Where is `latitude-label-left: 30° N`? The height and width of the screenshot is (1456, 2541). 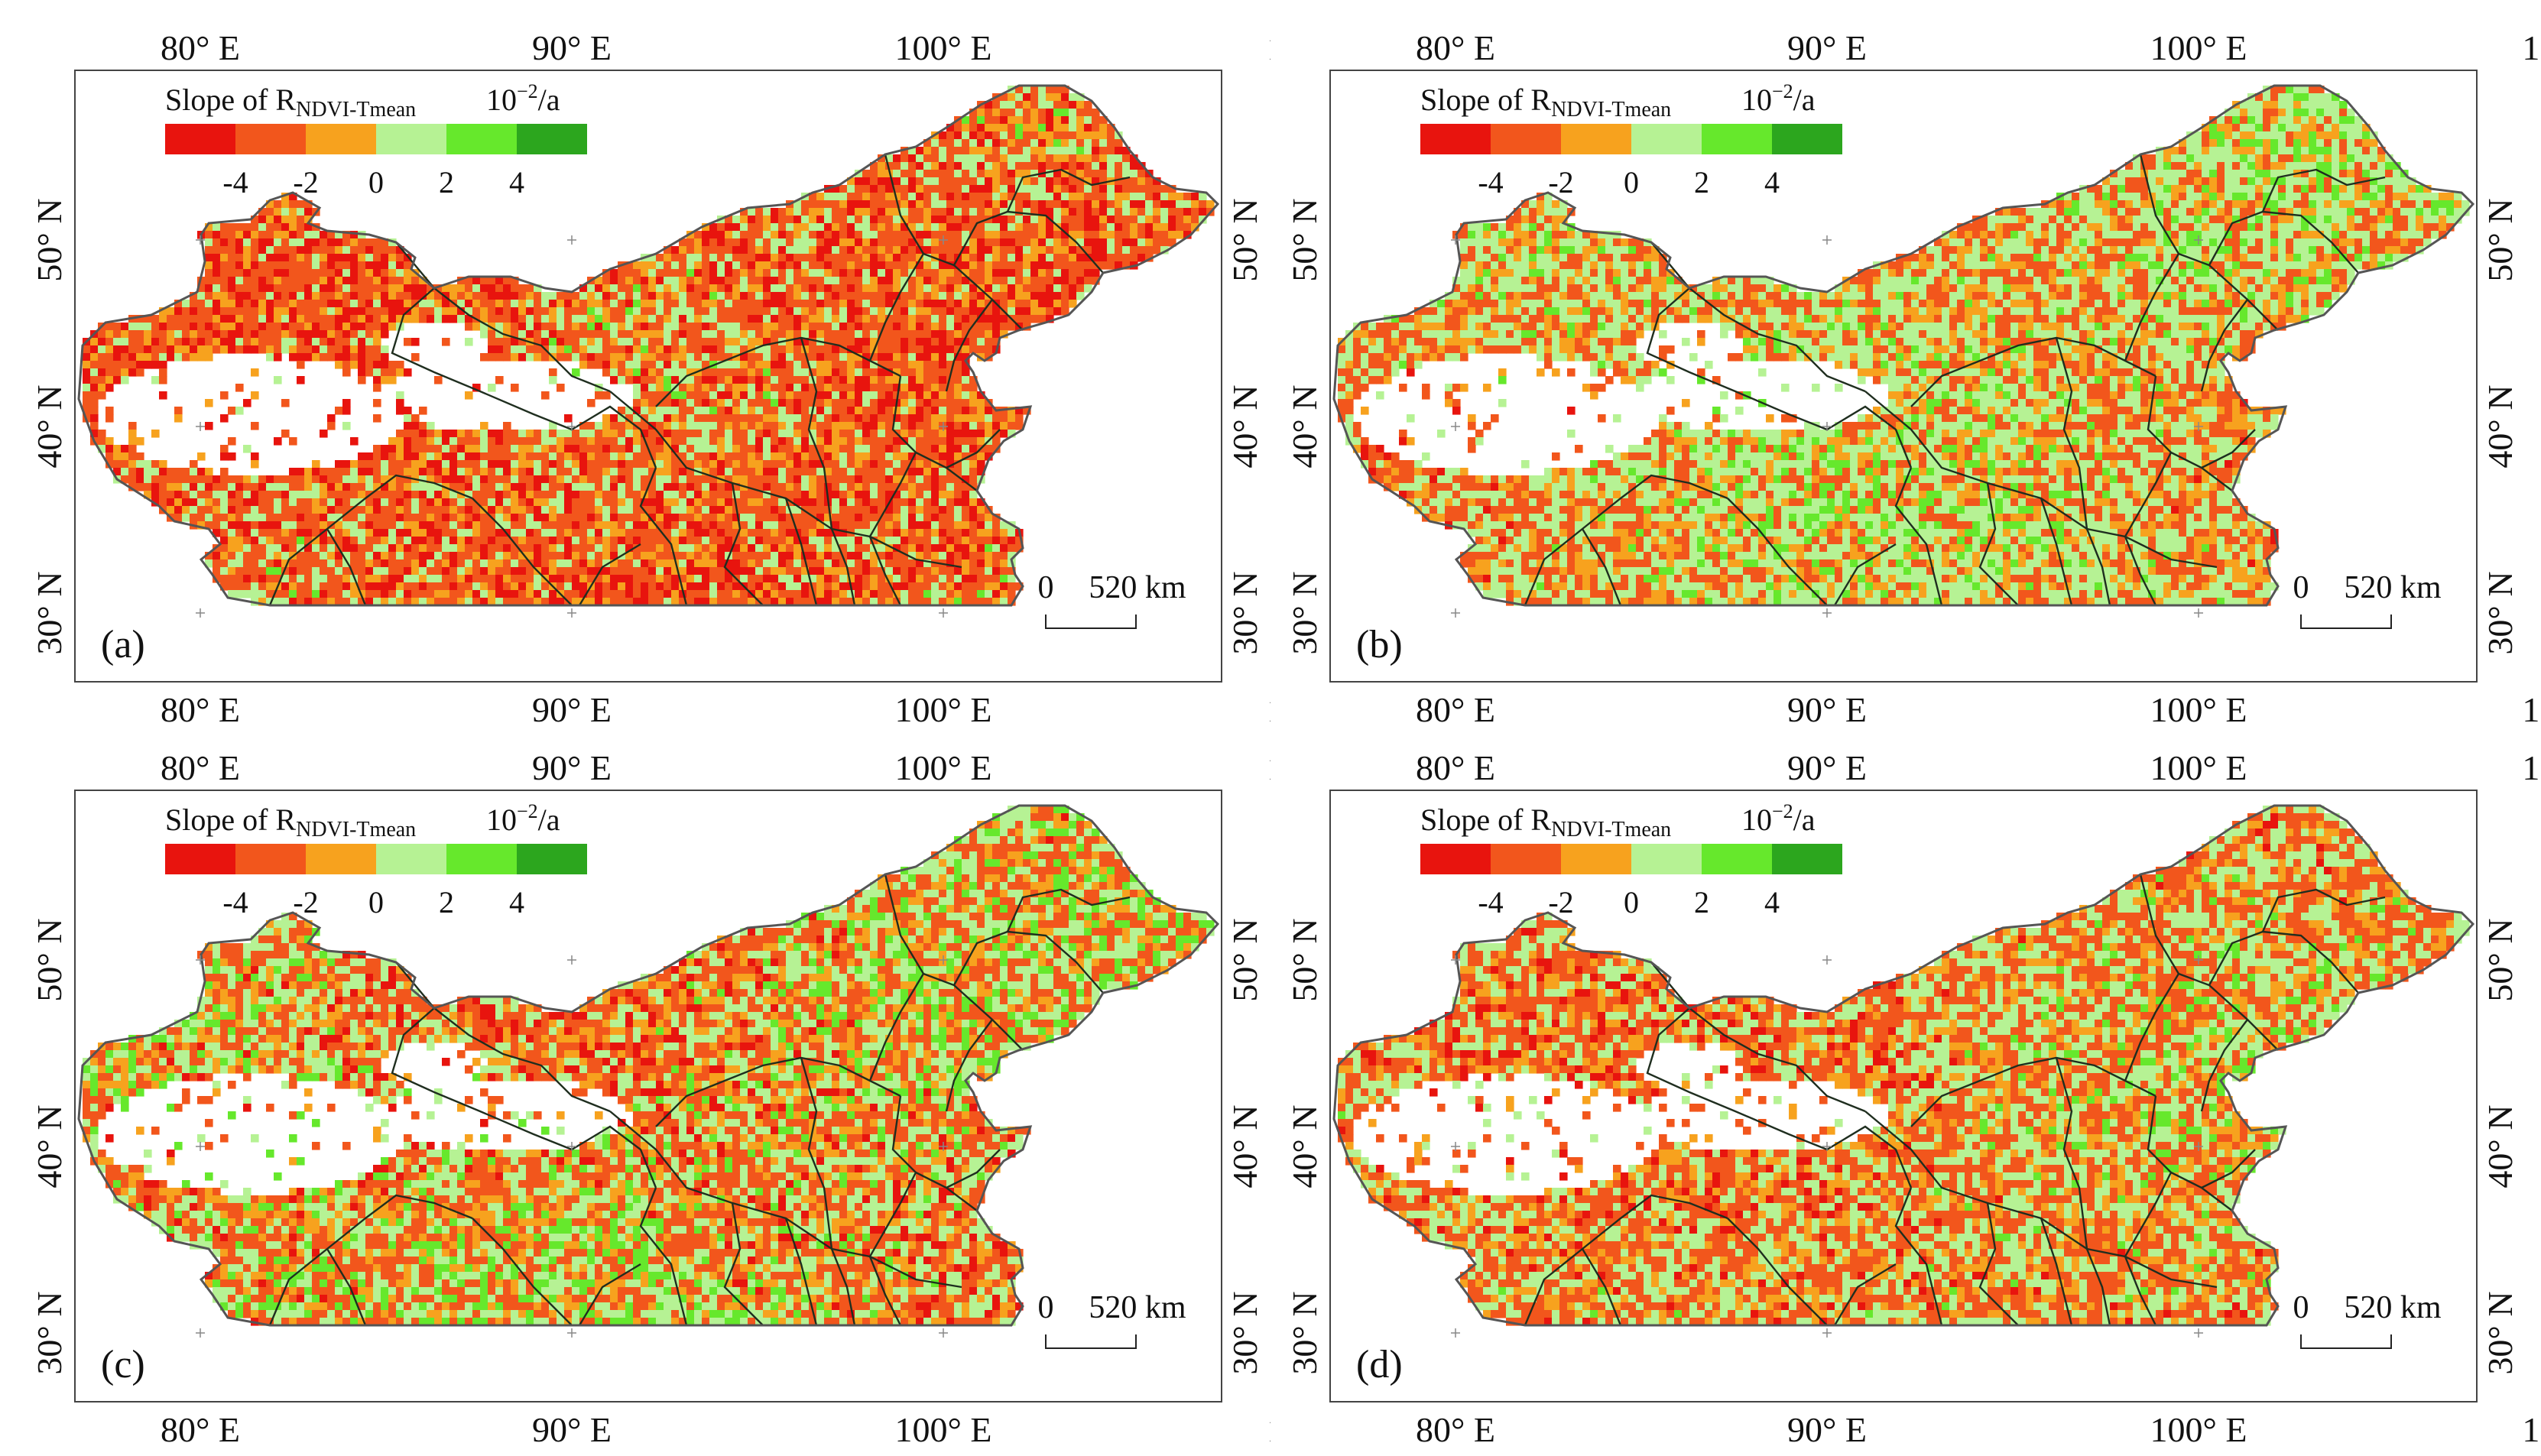 latitude-label-left: 30° N is located at coordinates (49, 1332).